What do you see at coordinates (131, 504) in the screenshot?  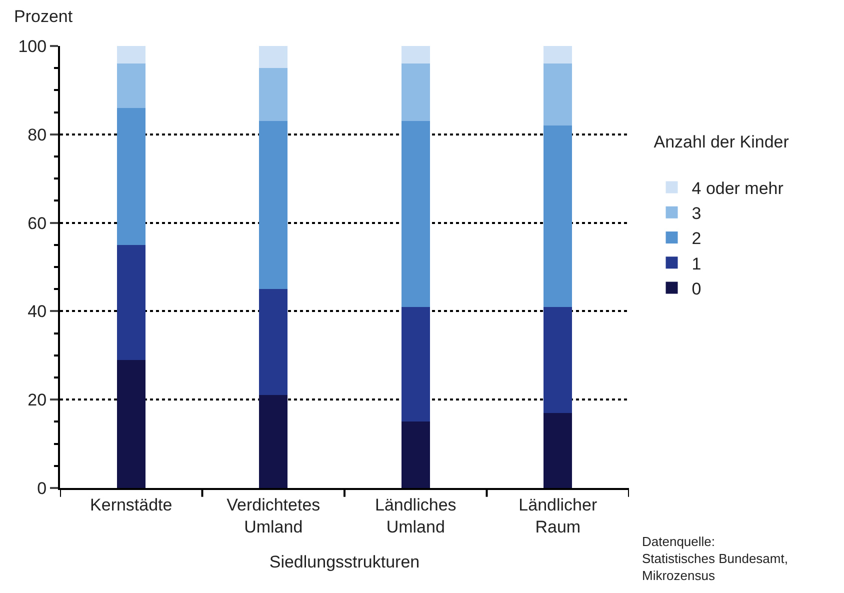 I see `x-tick-label: Kernstädte` at bounding box center [131, 504].